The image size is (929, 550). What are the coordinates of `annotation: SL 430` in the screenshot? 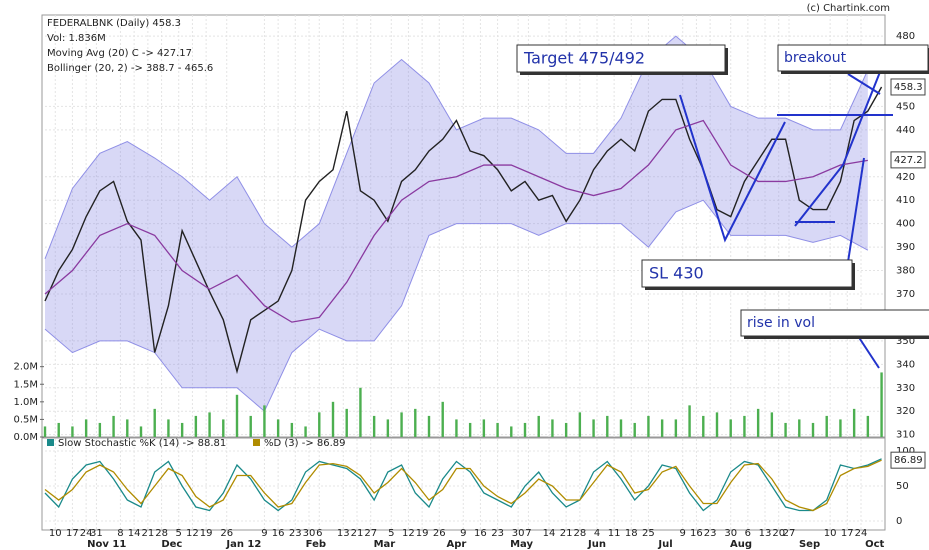 It's located at (676, 273).